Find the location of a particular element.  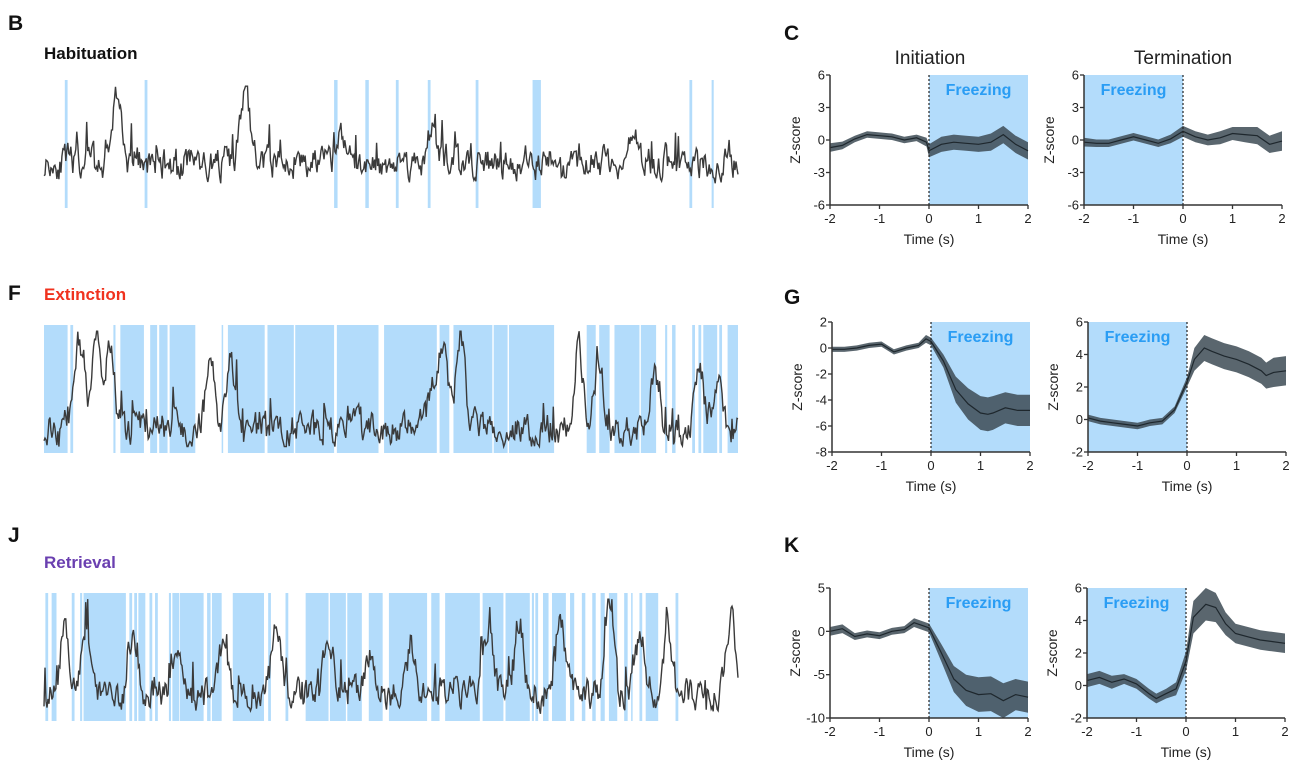

panel-letter-g: G is located at coordinates (792, 297).